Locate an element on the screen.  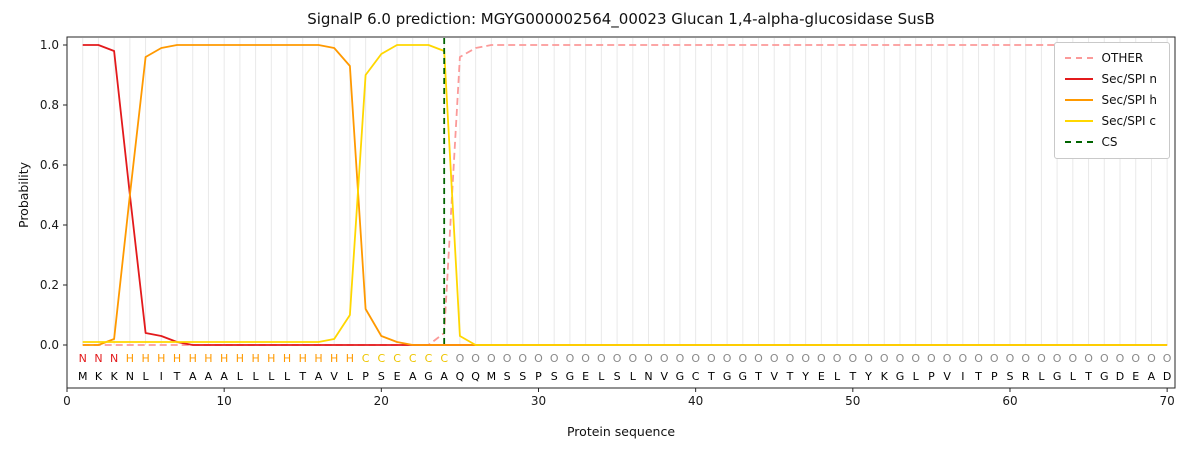
sequence-letter: N is located at coordinates (130, 376).